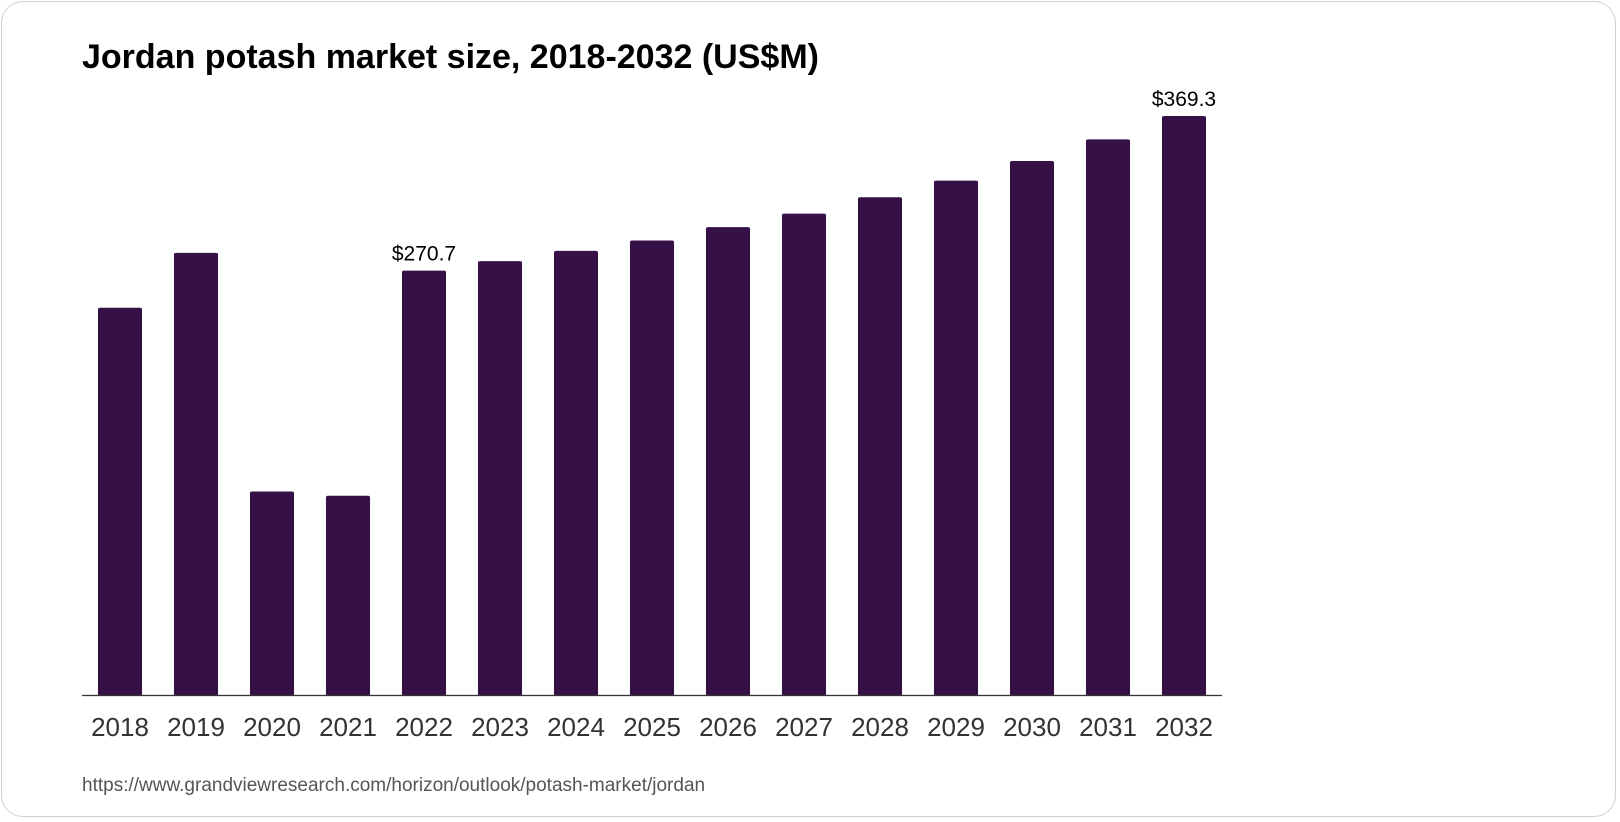 The image size is (1620, 822). What do you see at coordinates (424, 727) in the screenshot?
I see `x-tick-label: 2022` at bounding box center [424, 727].